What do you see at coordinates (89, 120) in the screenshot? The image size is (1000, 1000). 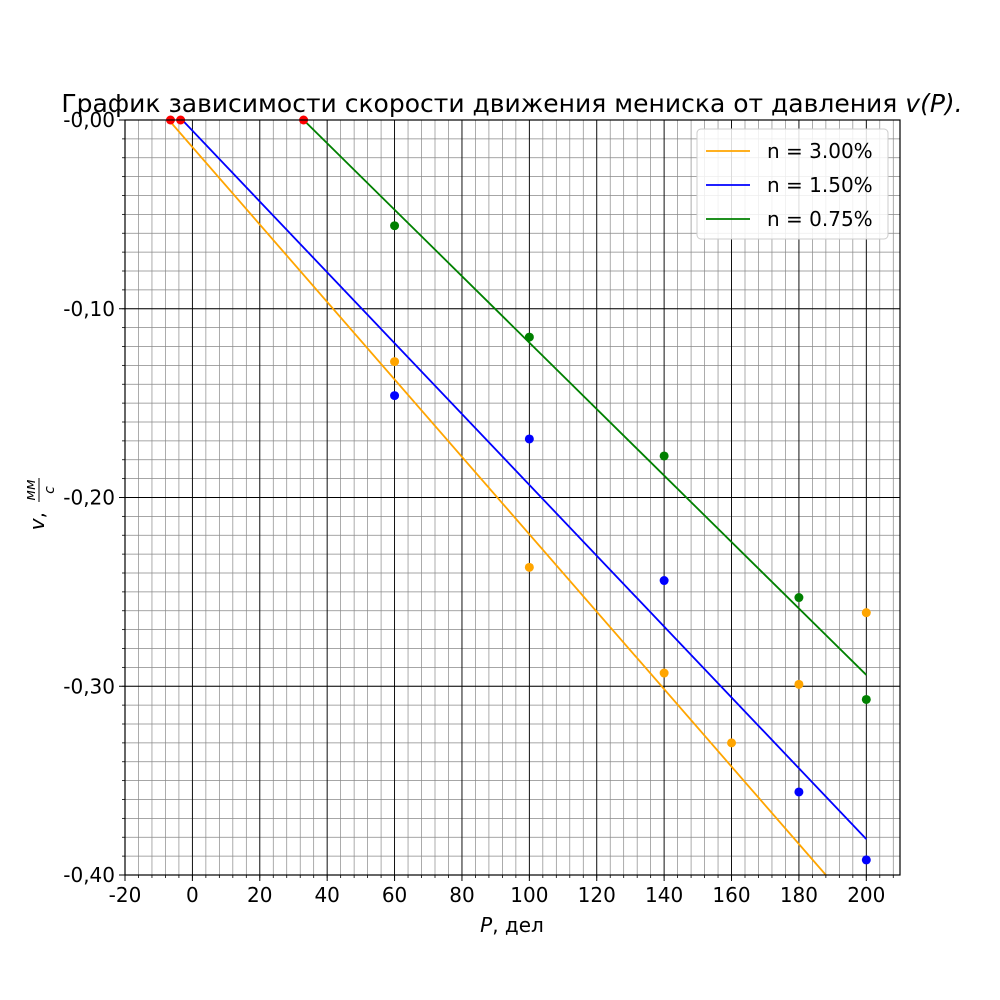 I see `y-tick-label: -0,00` at bounding box center [89, 120].